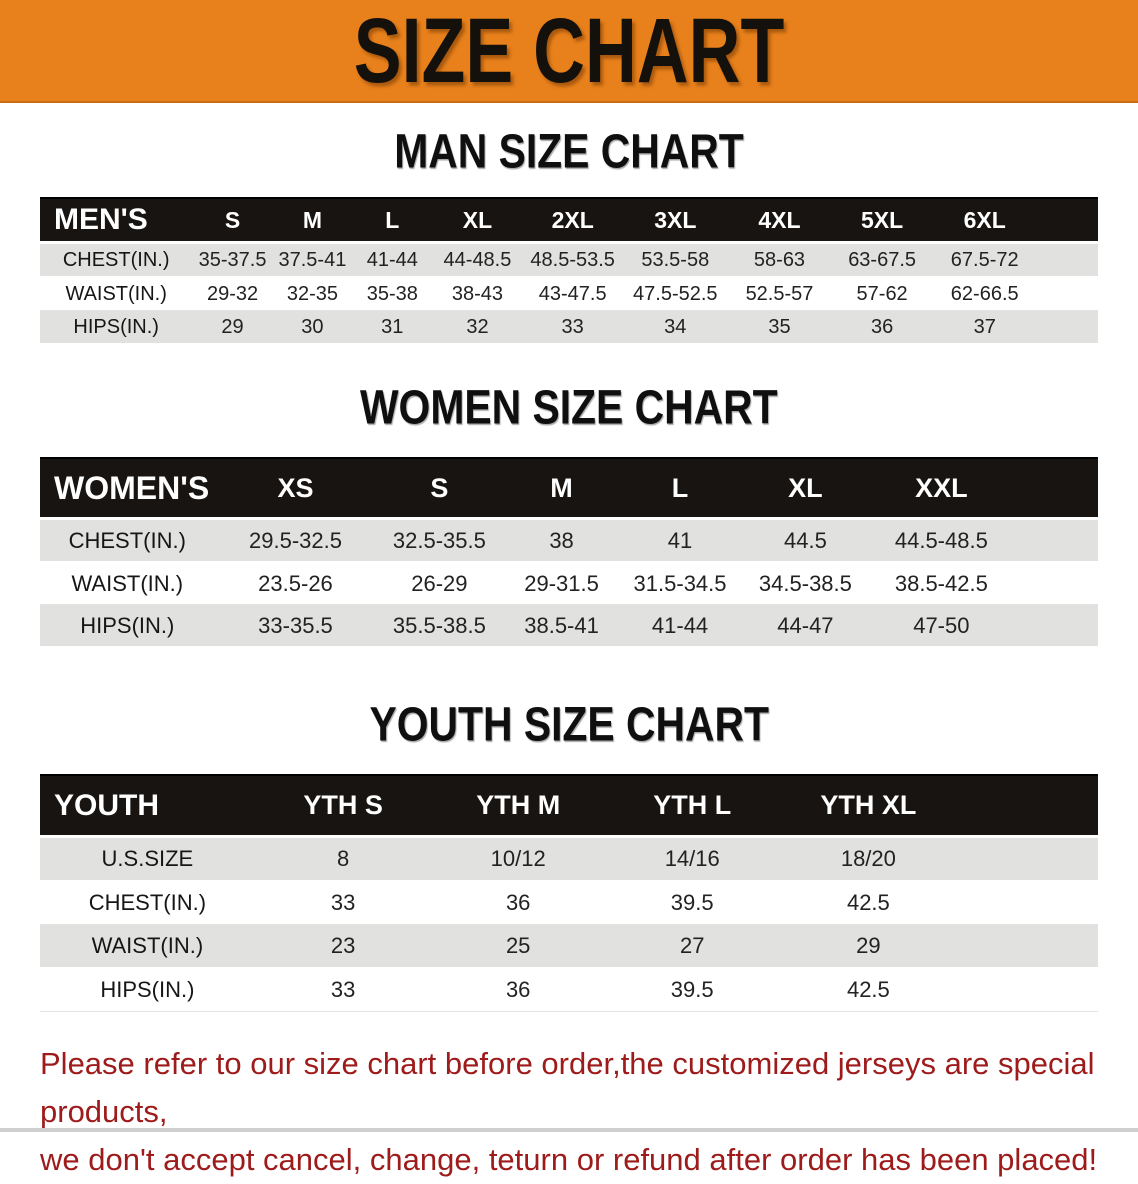  What do you see at coordinates (439, 626) in the screenshot?
I see `table-cell: 35.5-38.5` at bounding box center [439, 626].